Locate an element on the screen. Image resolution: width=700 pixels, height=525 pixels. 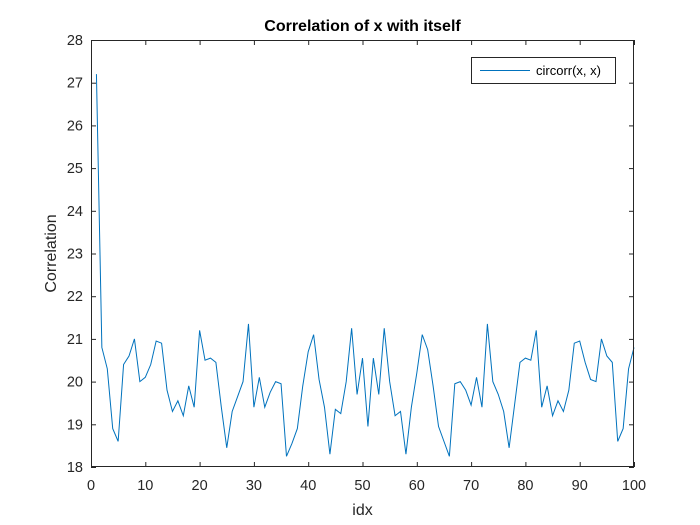
y-tick-label-20: 20 is located at coordinates (75, 383).